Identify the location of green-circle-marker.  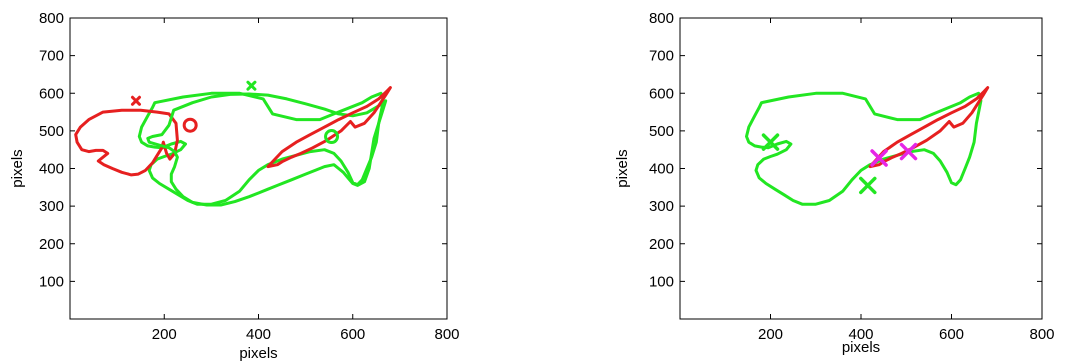
(332, 137).